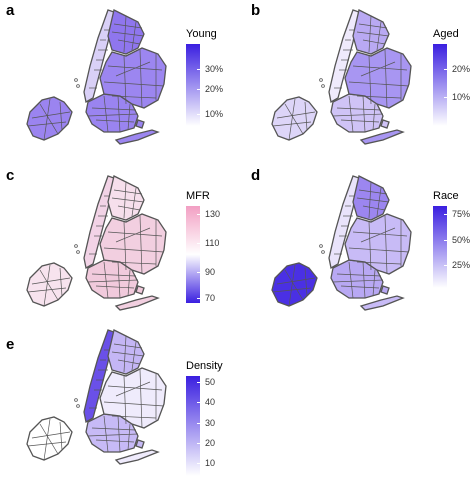 The image size is (474, 481). Describe the element at coordinates (461, 214) in the screenshot. I see `legend-tick-label: 75%` at that location.